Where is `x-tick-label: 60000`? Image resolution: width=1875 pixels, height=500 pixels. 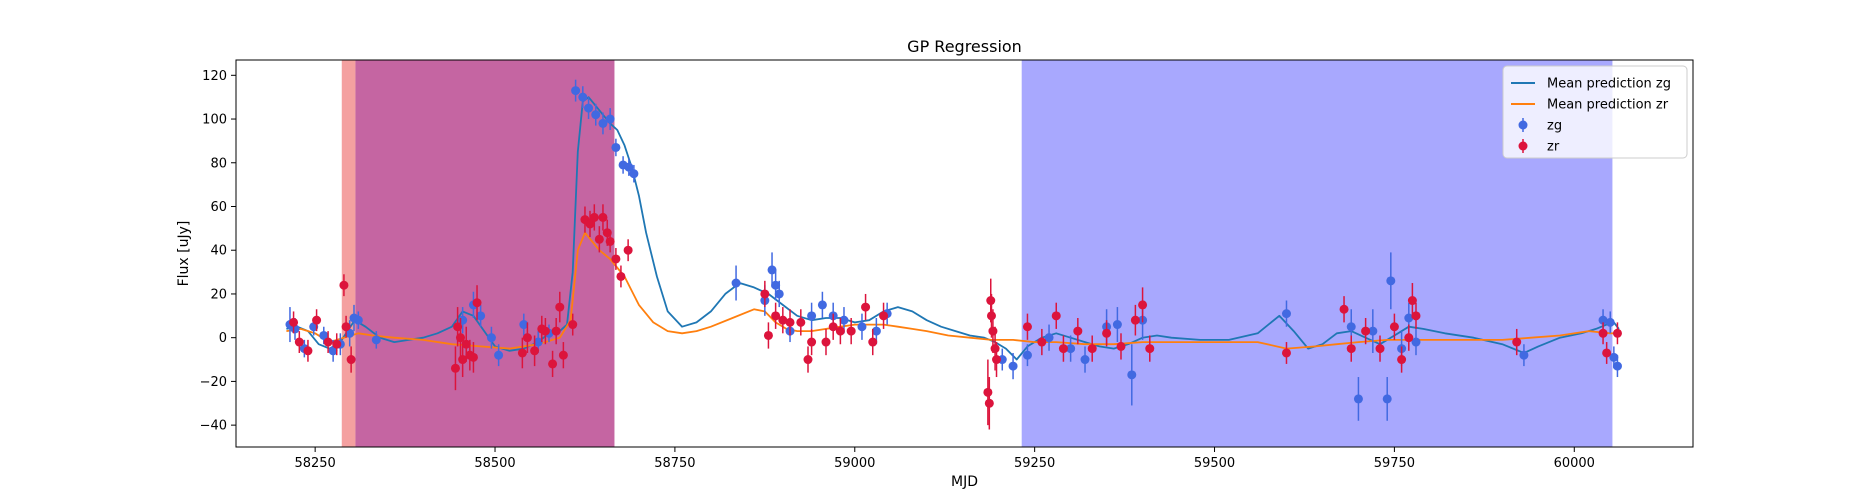
x-tick-label: 60000 is located at coordinates (1574, 463).